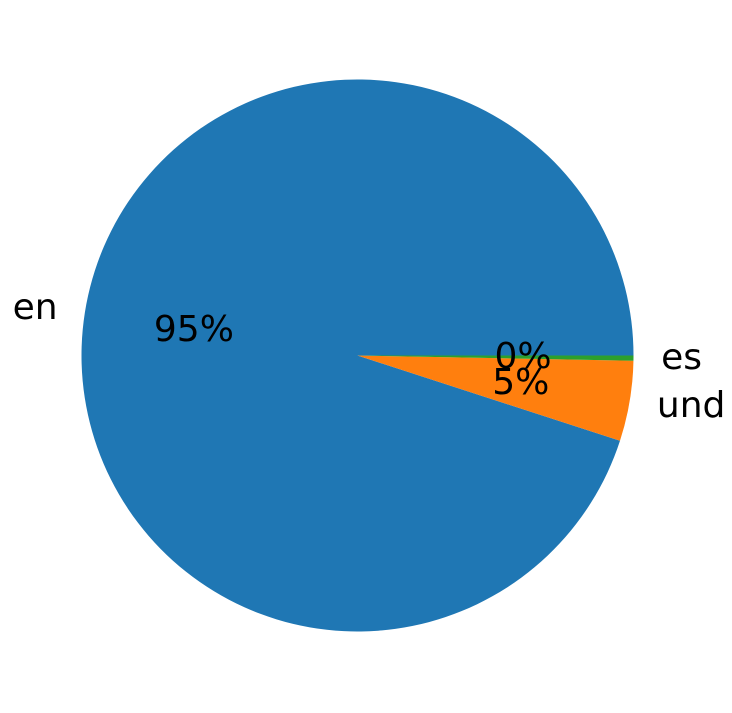 Image resolution: width=732 pixels, height=713 pixels. I want to click on pie-slice-es, so click(495, 358).